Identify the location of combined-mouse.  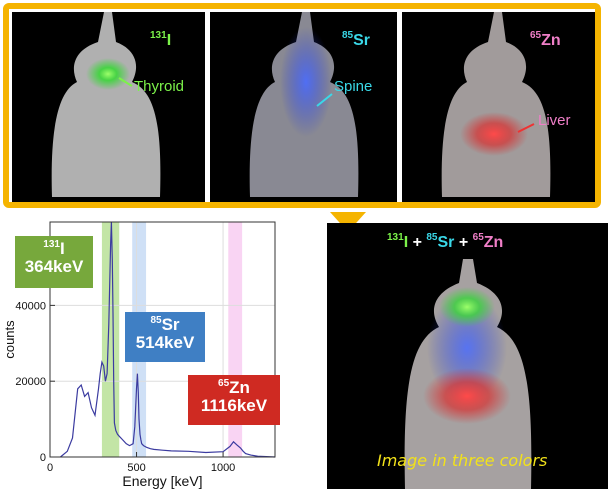
(468, 374).